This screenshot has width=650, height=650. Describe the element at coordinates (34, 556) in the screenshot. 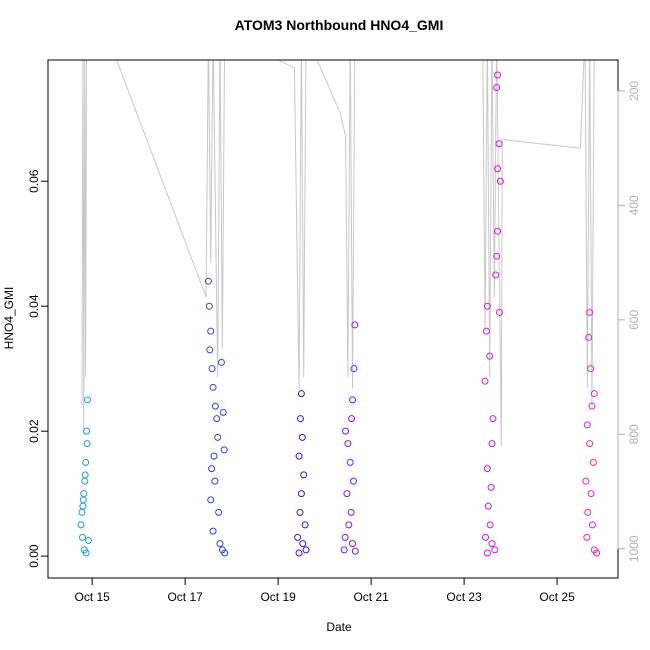

I see `y-tick-label: 0.00` at that location.